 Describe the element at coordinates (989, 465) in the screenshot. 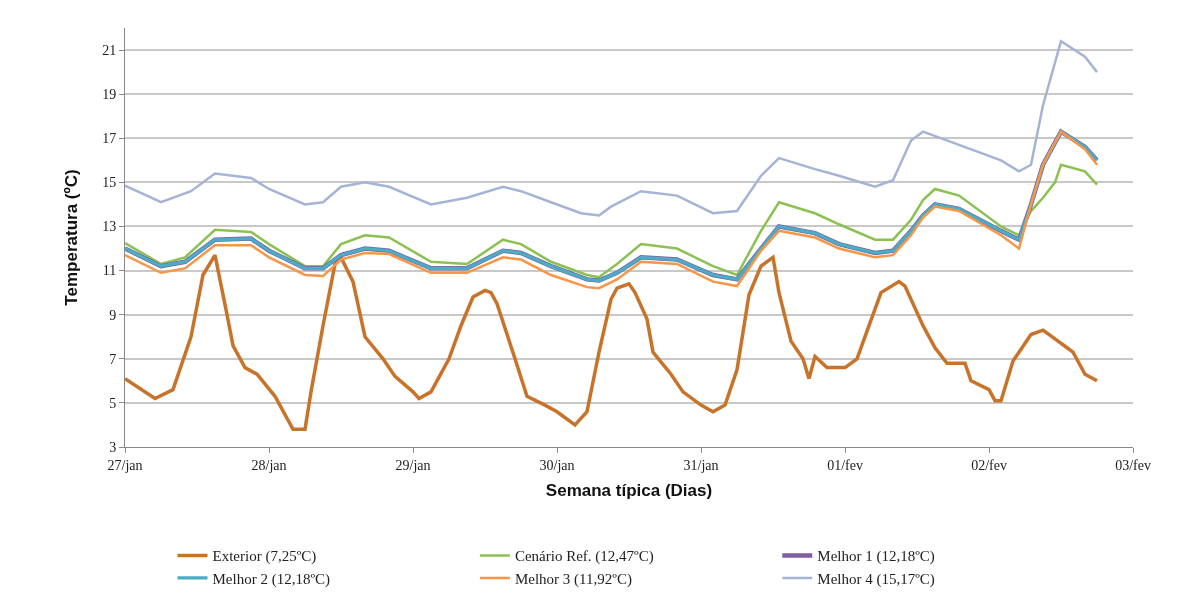

I see `x-tick-label: 02/fev` at that location.